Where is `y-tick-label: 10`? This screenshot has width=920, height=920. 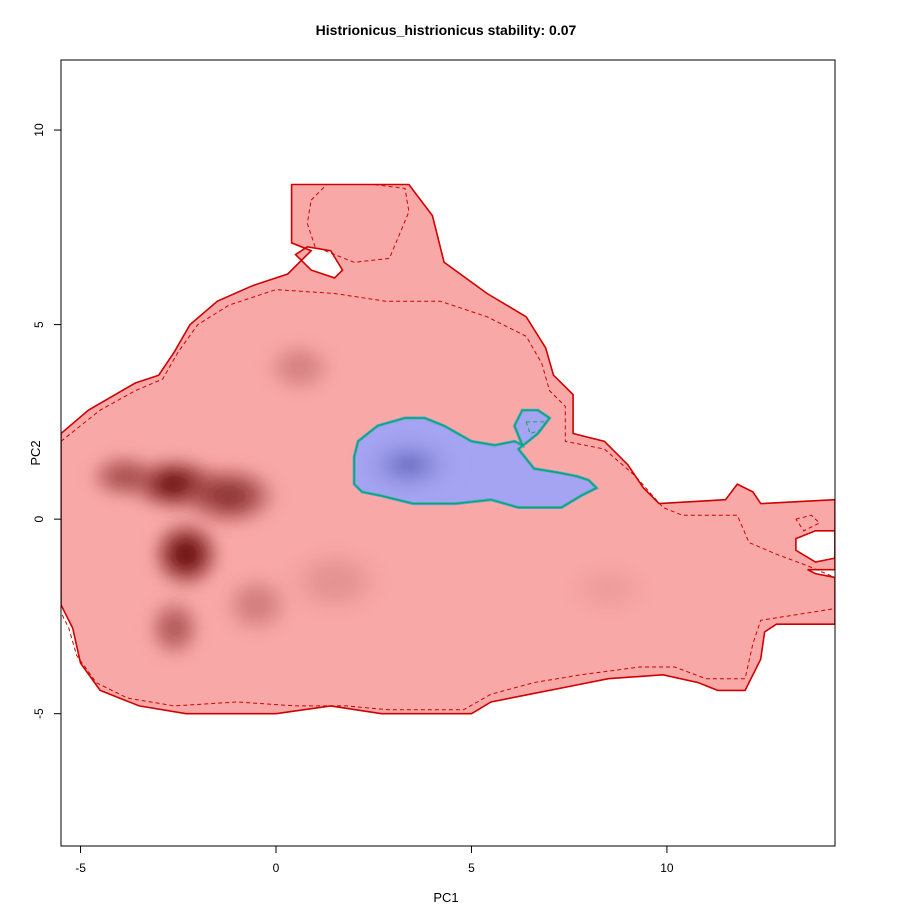
y-tick-label: 10 is located at coordinates (39, 130).